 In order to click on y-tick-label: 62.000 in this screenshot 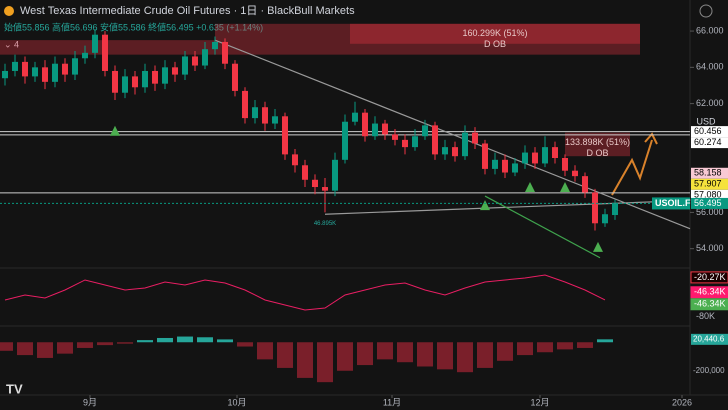, I will do `click(710, 103)`.